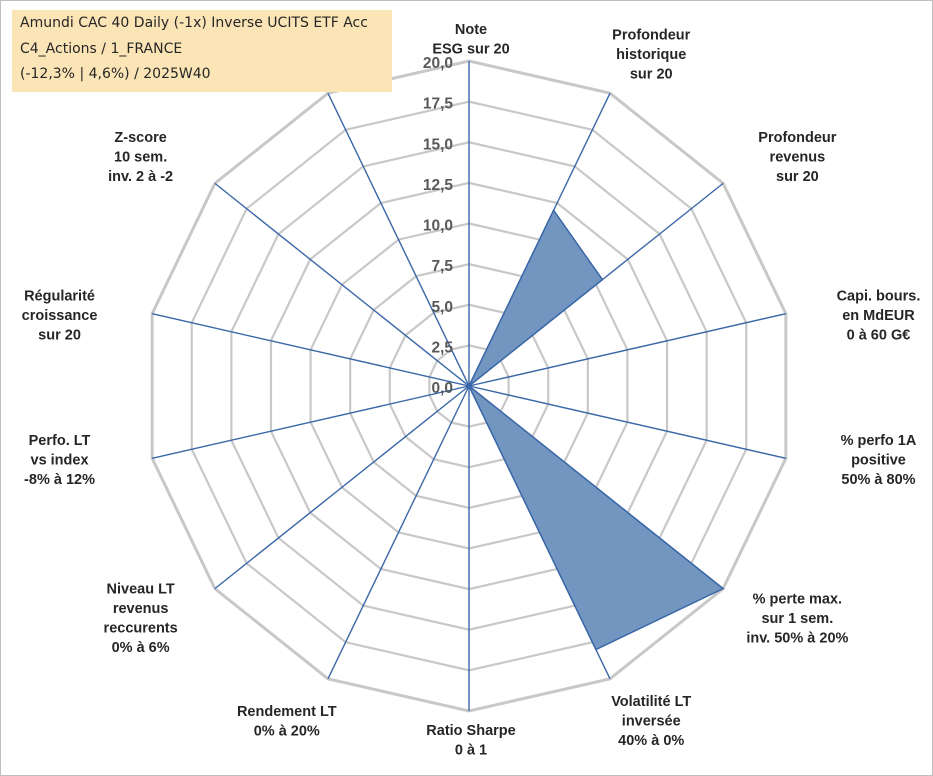 This screenshot has height=776, width=933. I want to click on axis-label-6-line-0: Volatilité LT, so click(651, 702).